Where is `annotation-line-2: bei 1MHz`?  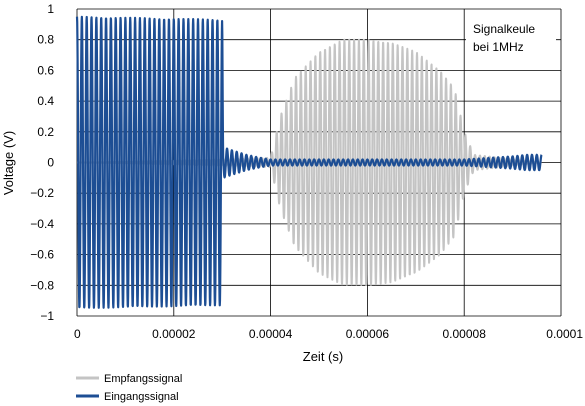 annotation-line-2: bei 1MHz is located at coordinates (498, 47).